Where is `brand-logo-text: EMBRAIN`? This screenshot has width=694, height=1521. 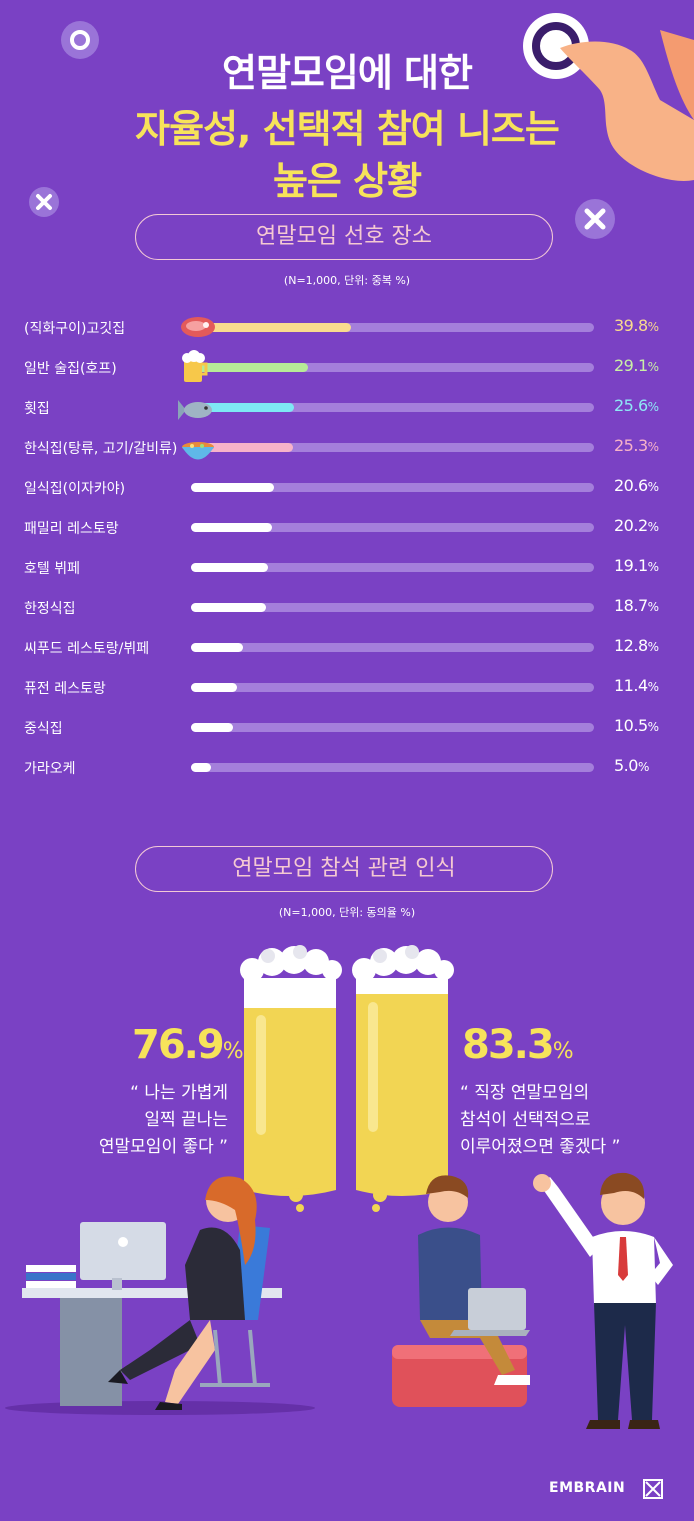 brand-logo-text: EMBRAIN is located at coordinates (587, 1488).